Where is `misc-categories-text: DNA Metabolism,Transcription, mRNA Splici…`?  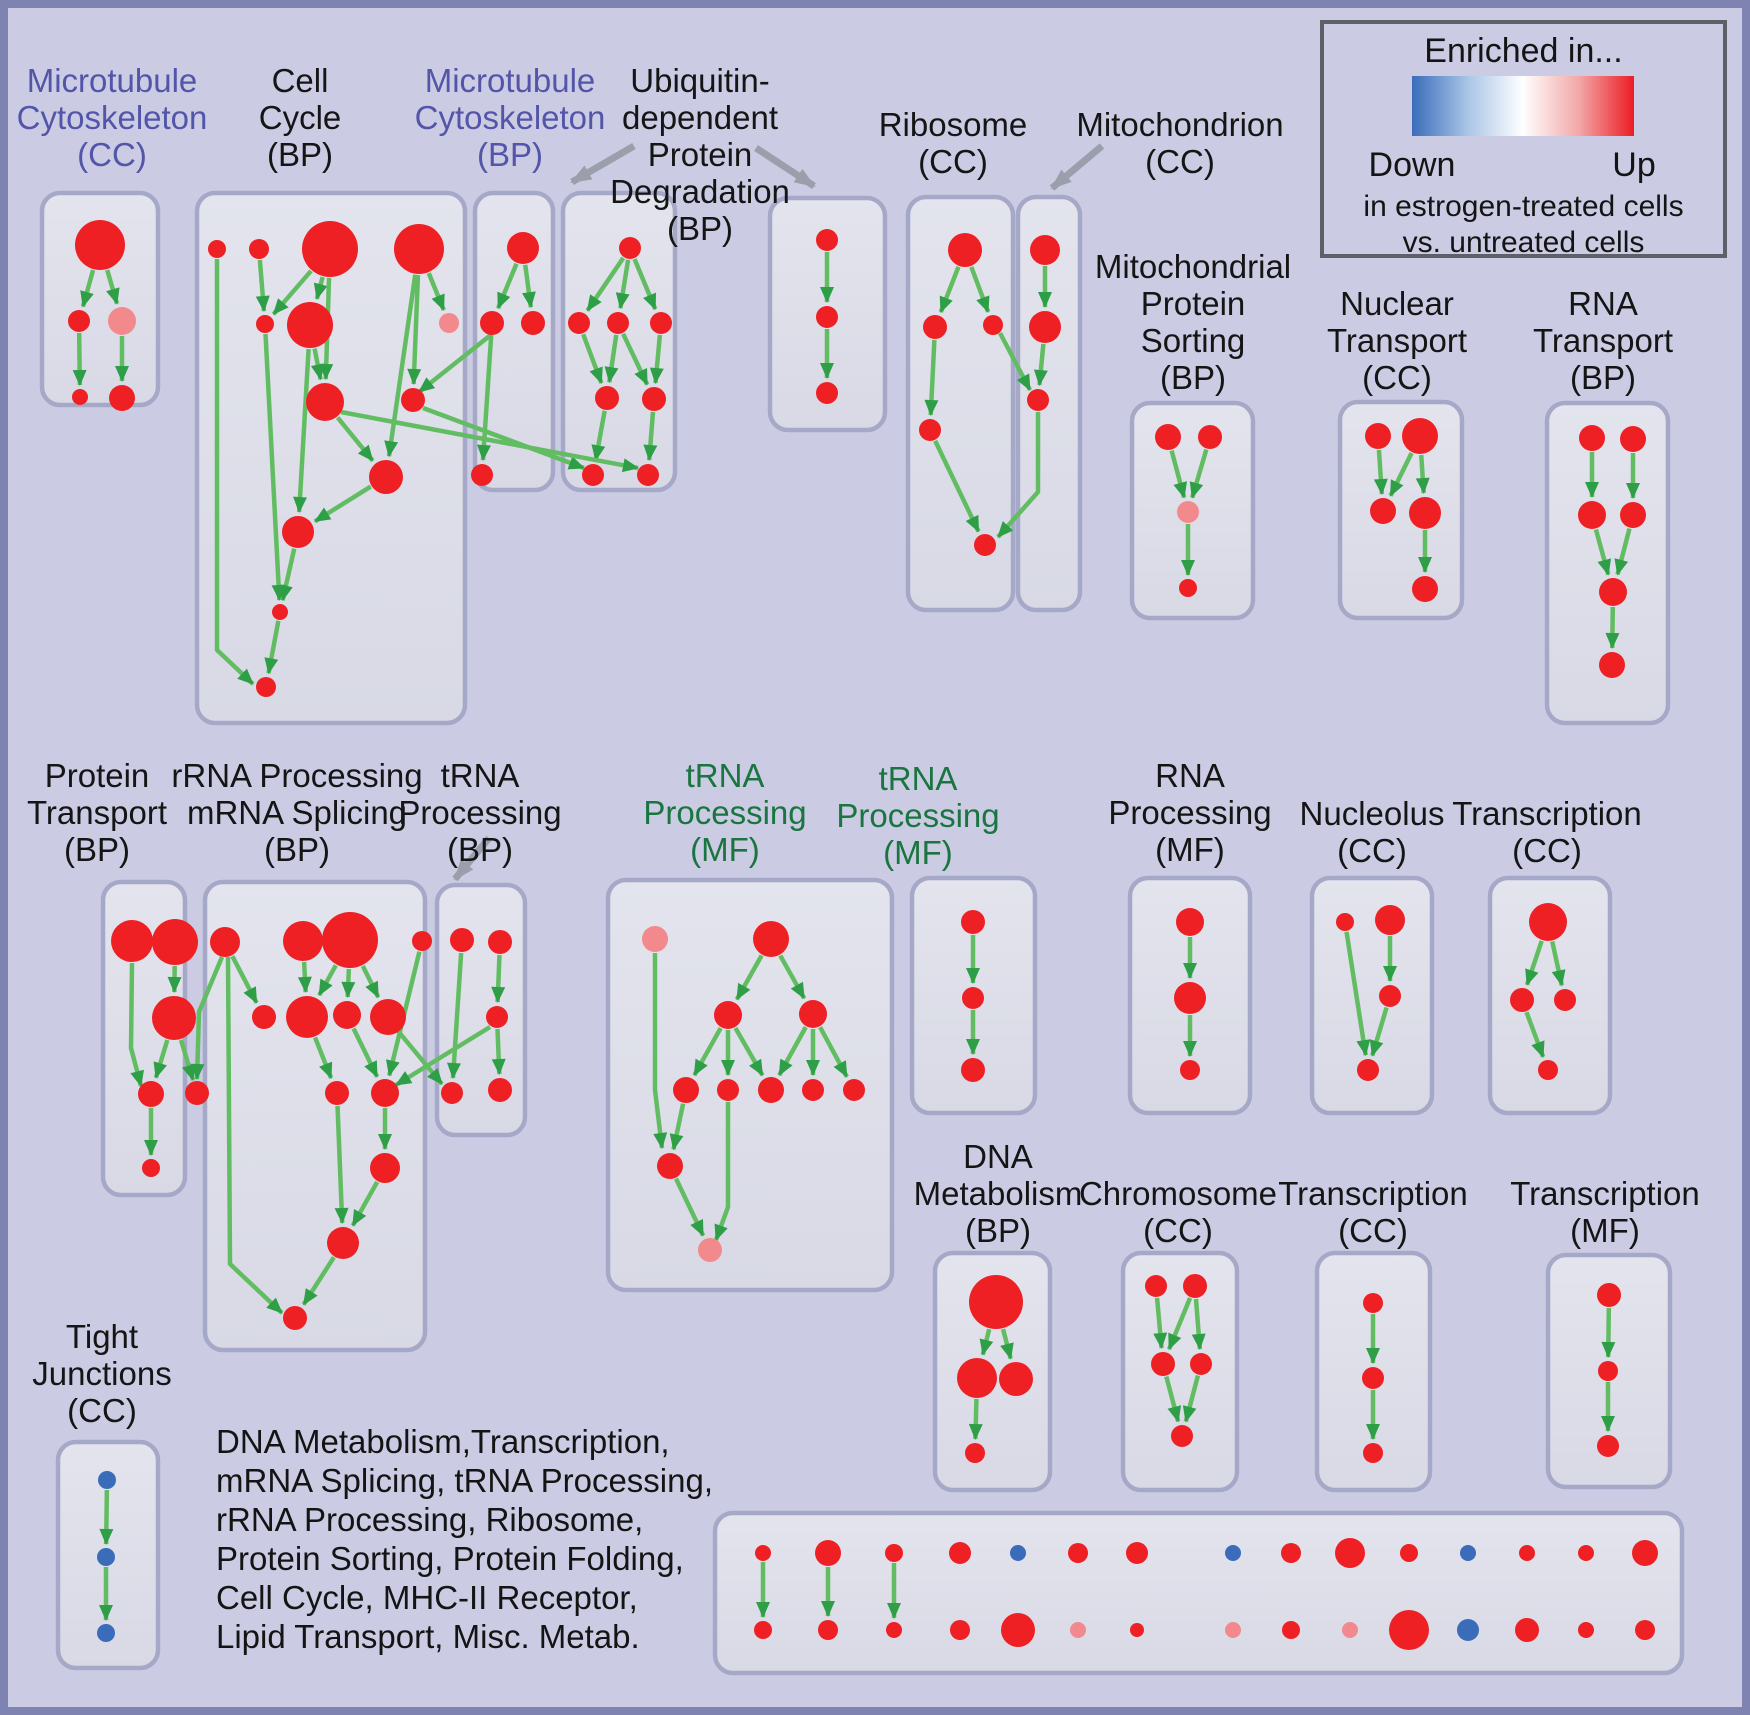
misc-categories-text: DNA Metabolism,Transcription, mRNA Splici… is located at coordinates (464, 1539).